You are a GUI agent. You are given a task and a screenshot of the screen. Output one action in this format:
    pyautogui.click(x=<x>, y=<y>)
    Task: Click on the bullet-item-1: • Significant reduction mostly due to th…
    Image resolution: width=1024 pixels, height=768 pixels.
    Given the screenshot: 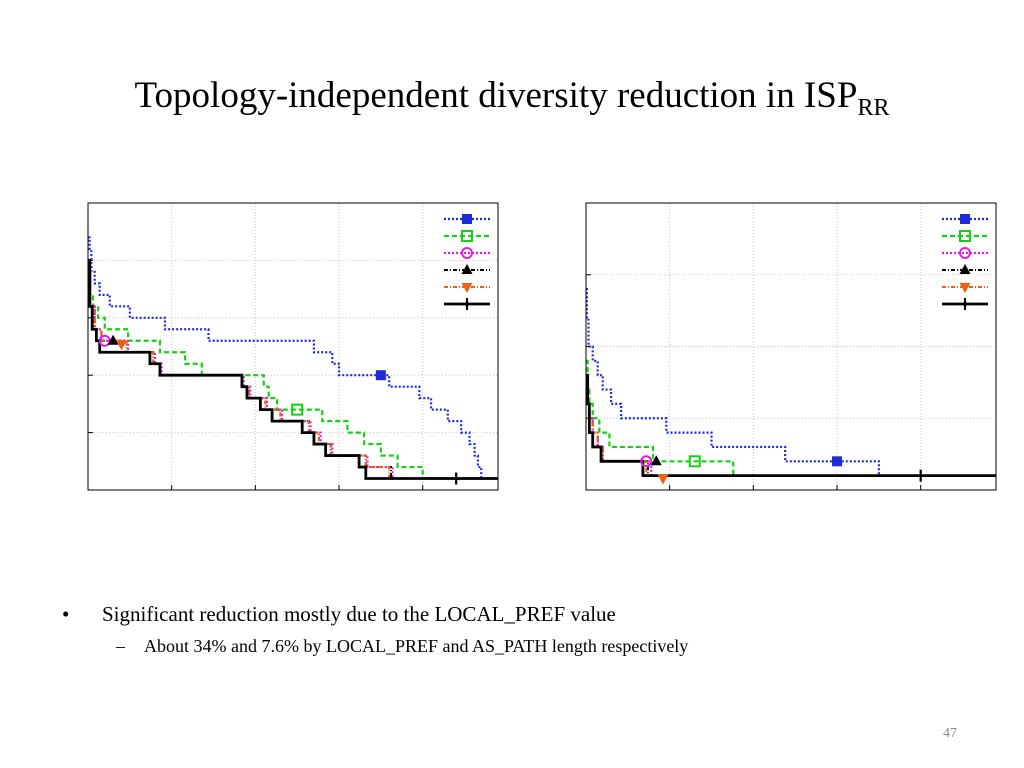 What is the action you would take?
    pyautogui.click(x=375, y=614)
    